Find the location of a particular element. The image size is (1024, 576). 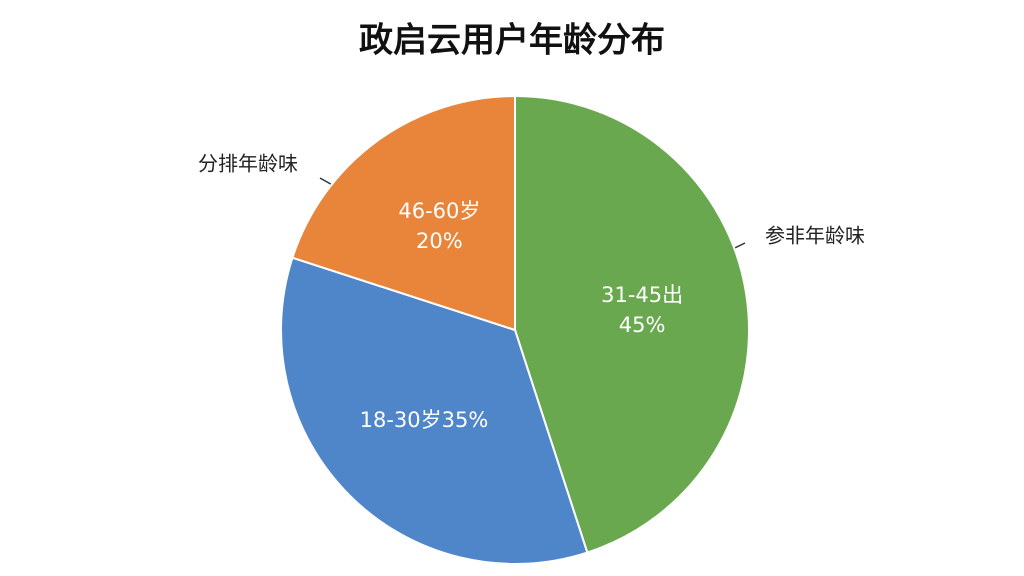

category-label: 18-30岁 is located at coordinates (401, 420).